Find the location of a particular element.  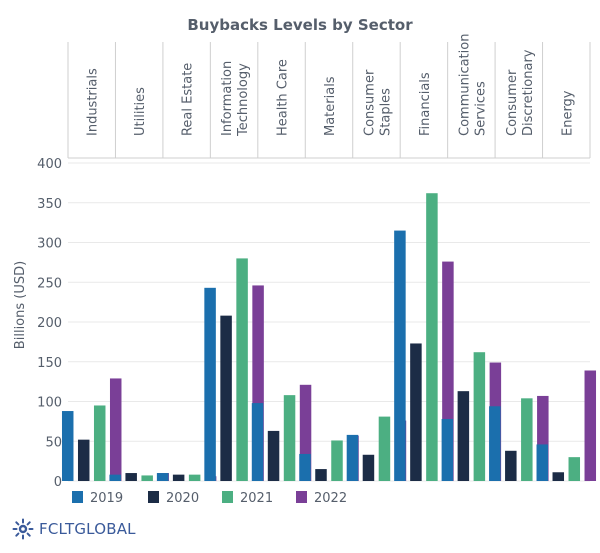

category-label: Financials is located at coordinates (425, 104).